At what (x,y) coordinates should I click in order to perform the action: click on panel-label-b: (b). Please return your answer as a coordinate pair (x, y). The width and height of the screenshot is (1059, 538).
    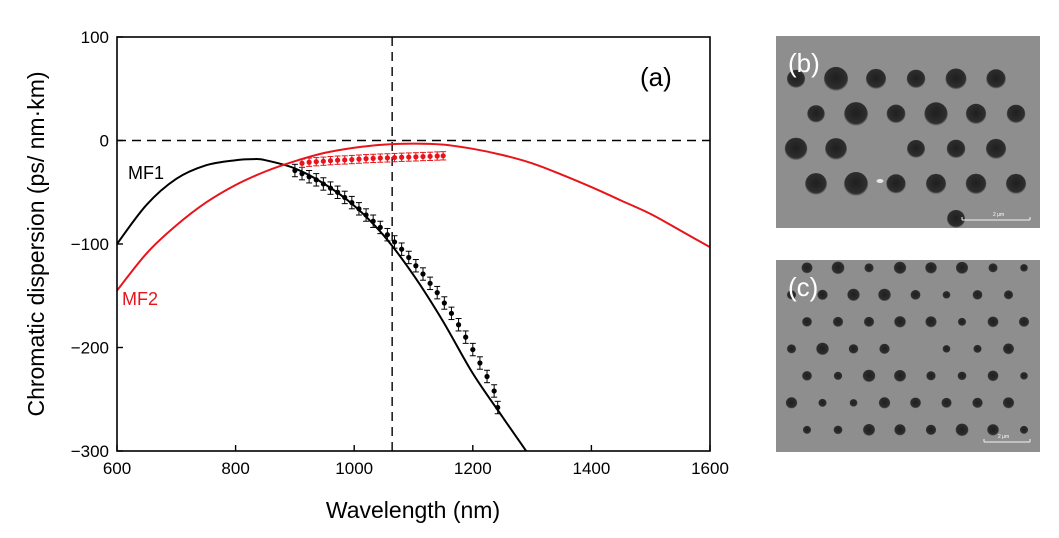
    Looking at the image, I should click on (804, 63).